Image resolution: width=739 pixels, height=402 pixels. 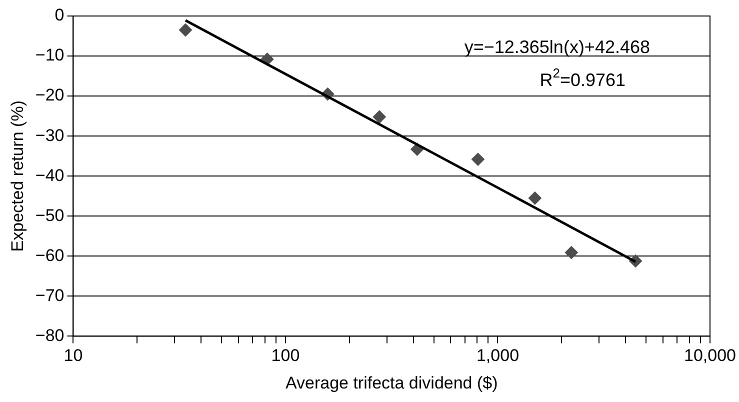 I want to click on x-tick-label: 10, so click(x=73, y=356).